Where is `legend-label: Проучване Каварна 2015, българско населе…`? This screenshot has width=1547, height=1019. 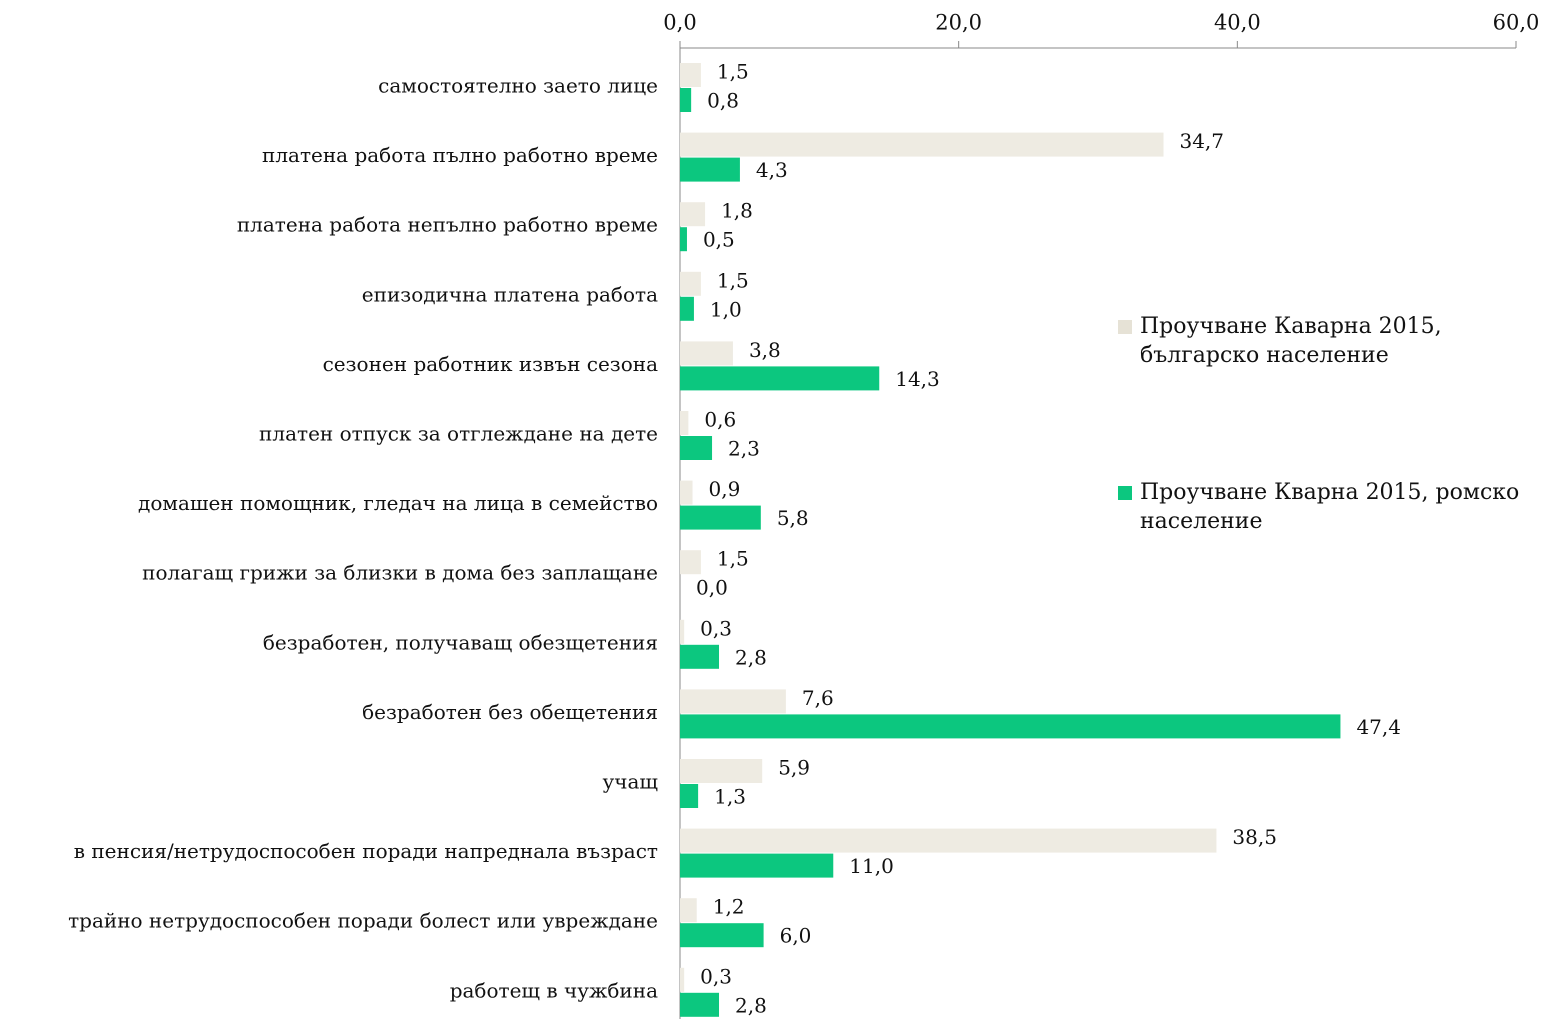
legend-label: Проучване Каварна 2015, българско населе… is located at coordinates (1291, 341).